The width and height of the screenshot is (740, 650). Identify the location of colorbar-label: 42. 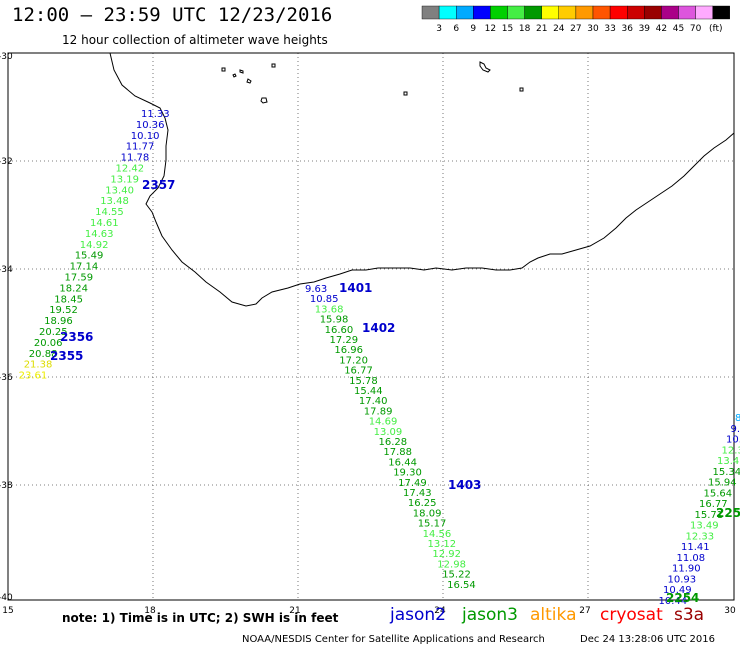
(661, 29).